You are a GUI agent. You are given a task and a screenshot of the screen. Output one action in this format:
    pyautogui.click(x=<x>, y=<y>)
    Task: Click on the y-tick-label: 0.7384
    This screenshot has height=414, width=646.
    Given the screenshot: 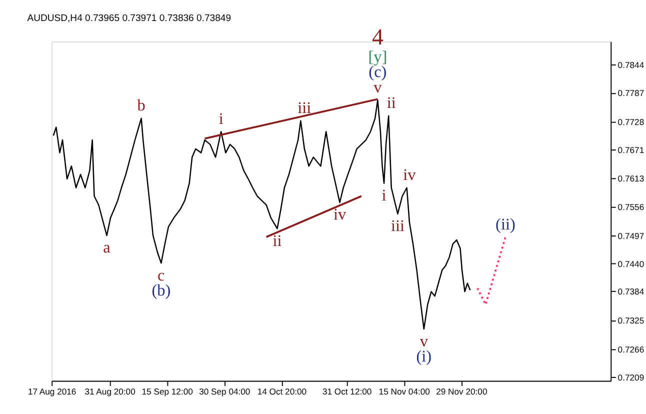 What is the action you would take?
    pyautogui.click(x=631, y=291)
    